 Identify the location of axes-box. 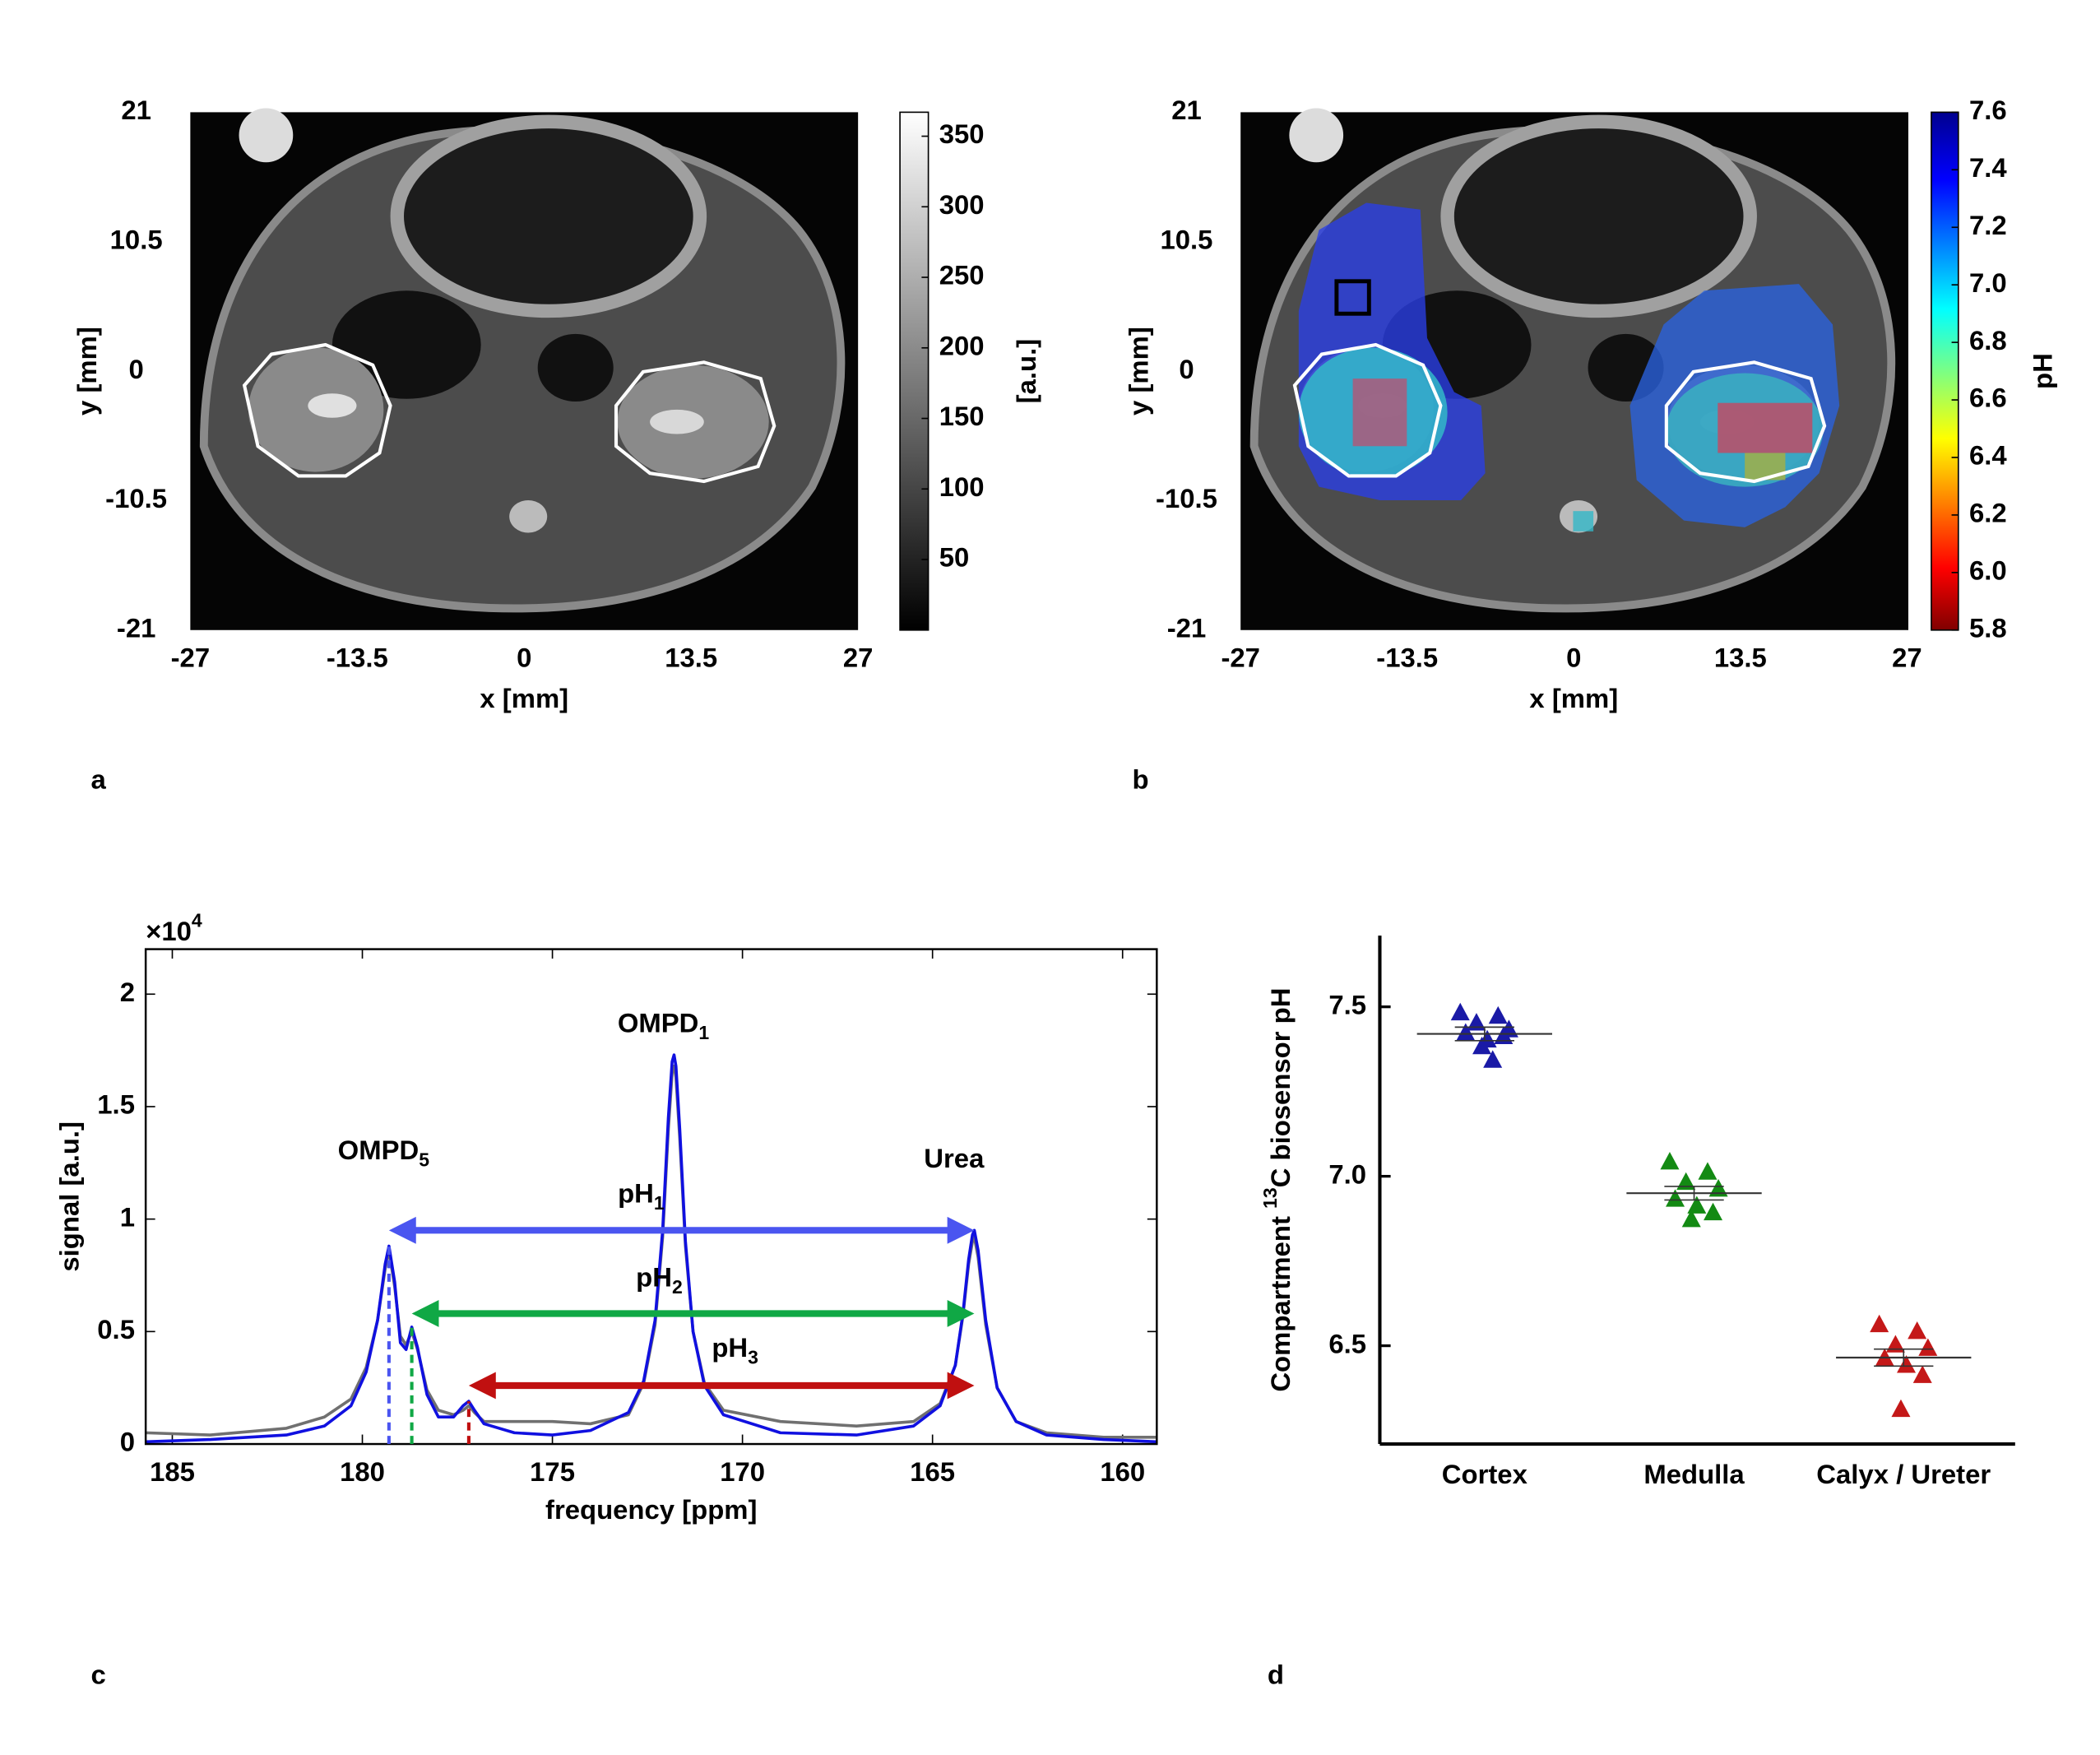
(651, 1197).